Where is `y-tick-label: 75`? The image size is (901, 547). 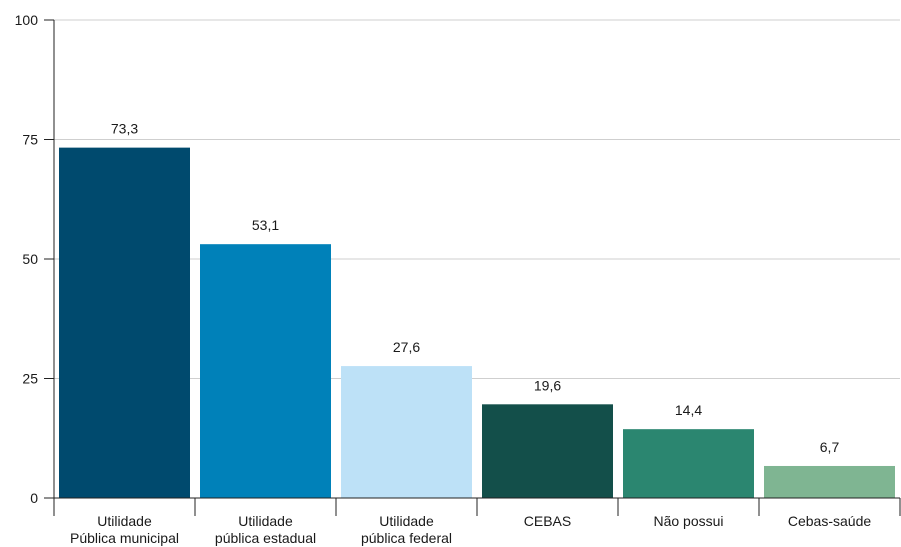 y-tick-label: 75 is located at coordinates (30, 140).